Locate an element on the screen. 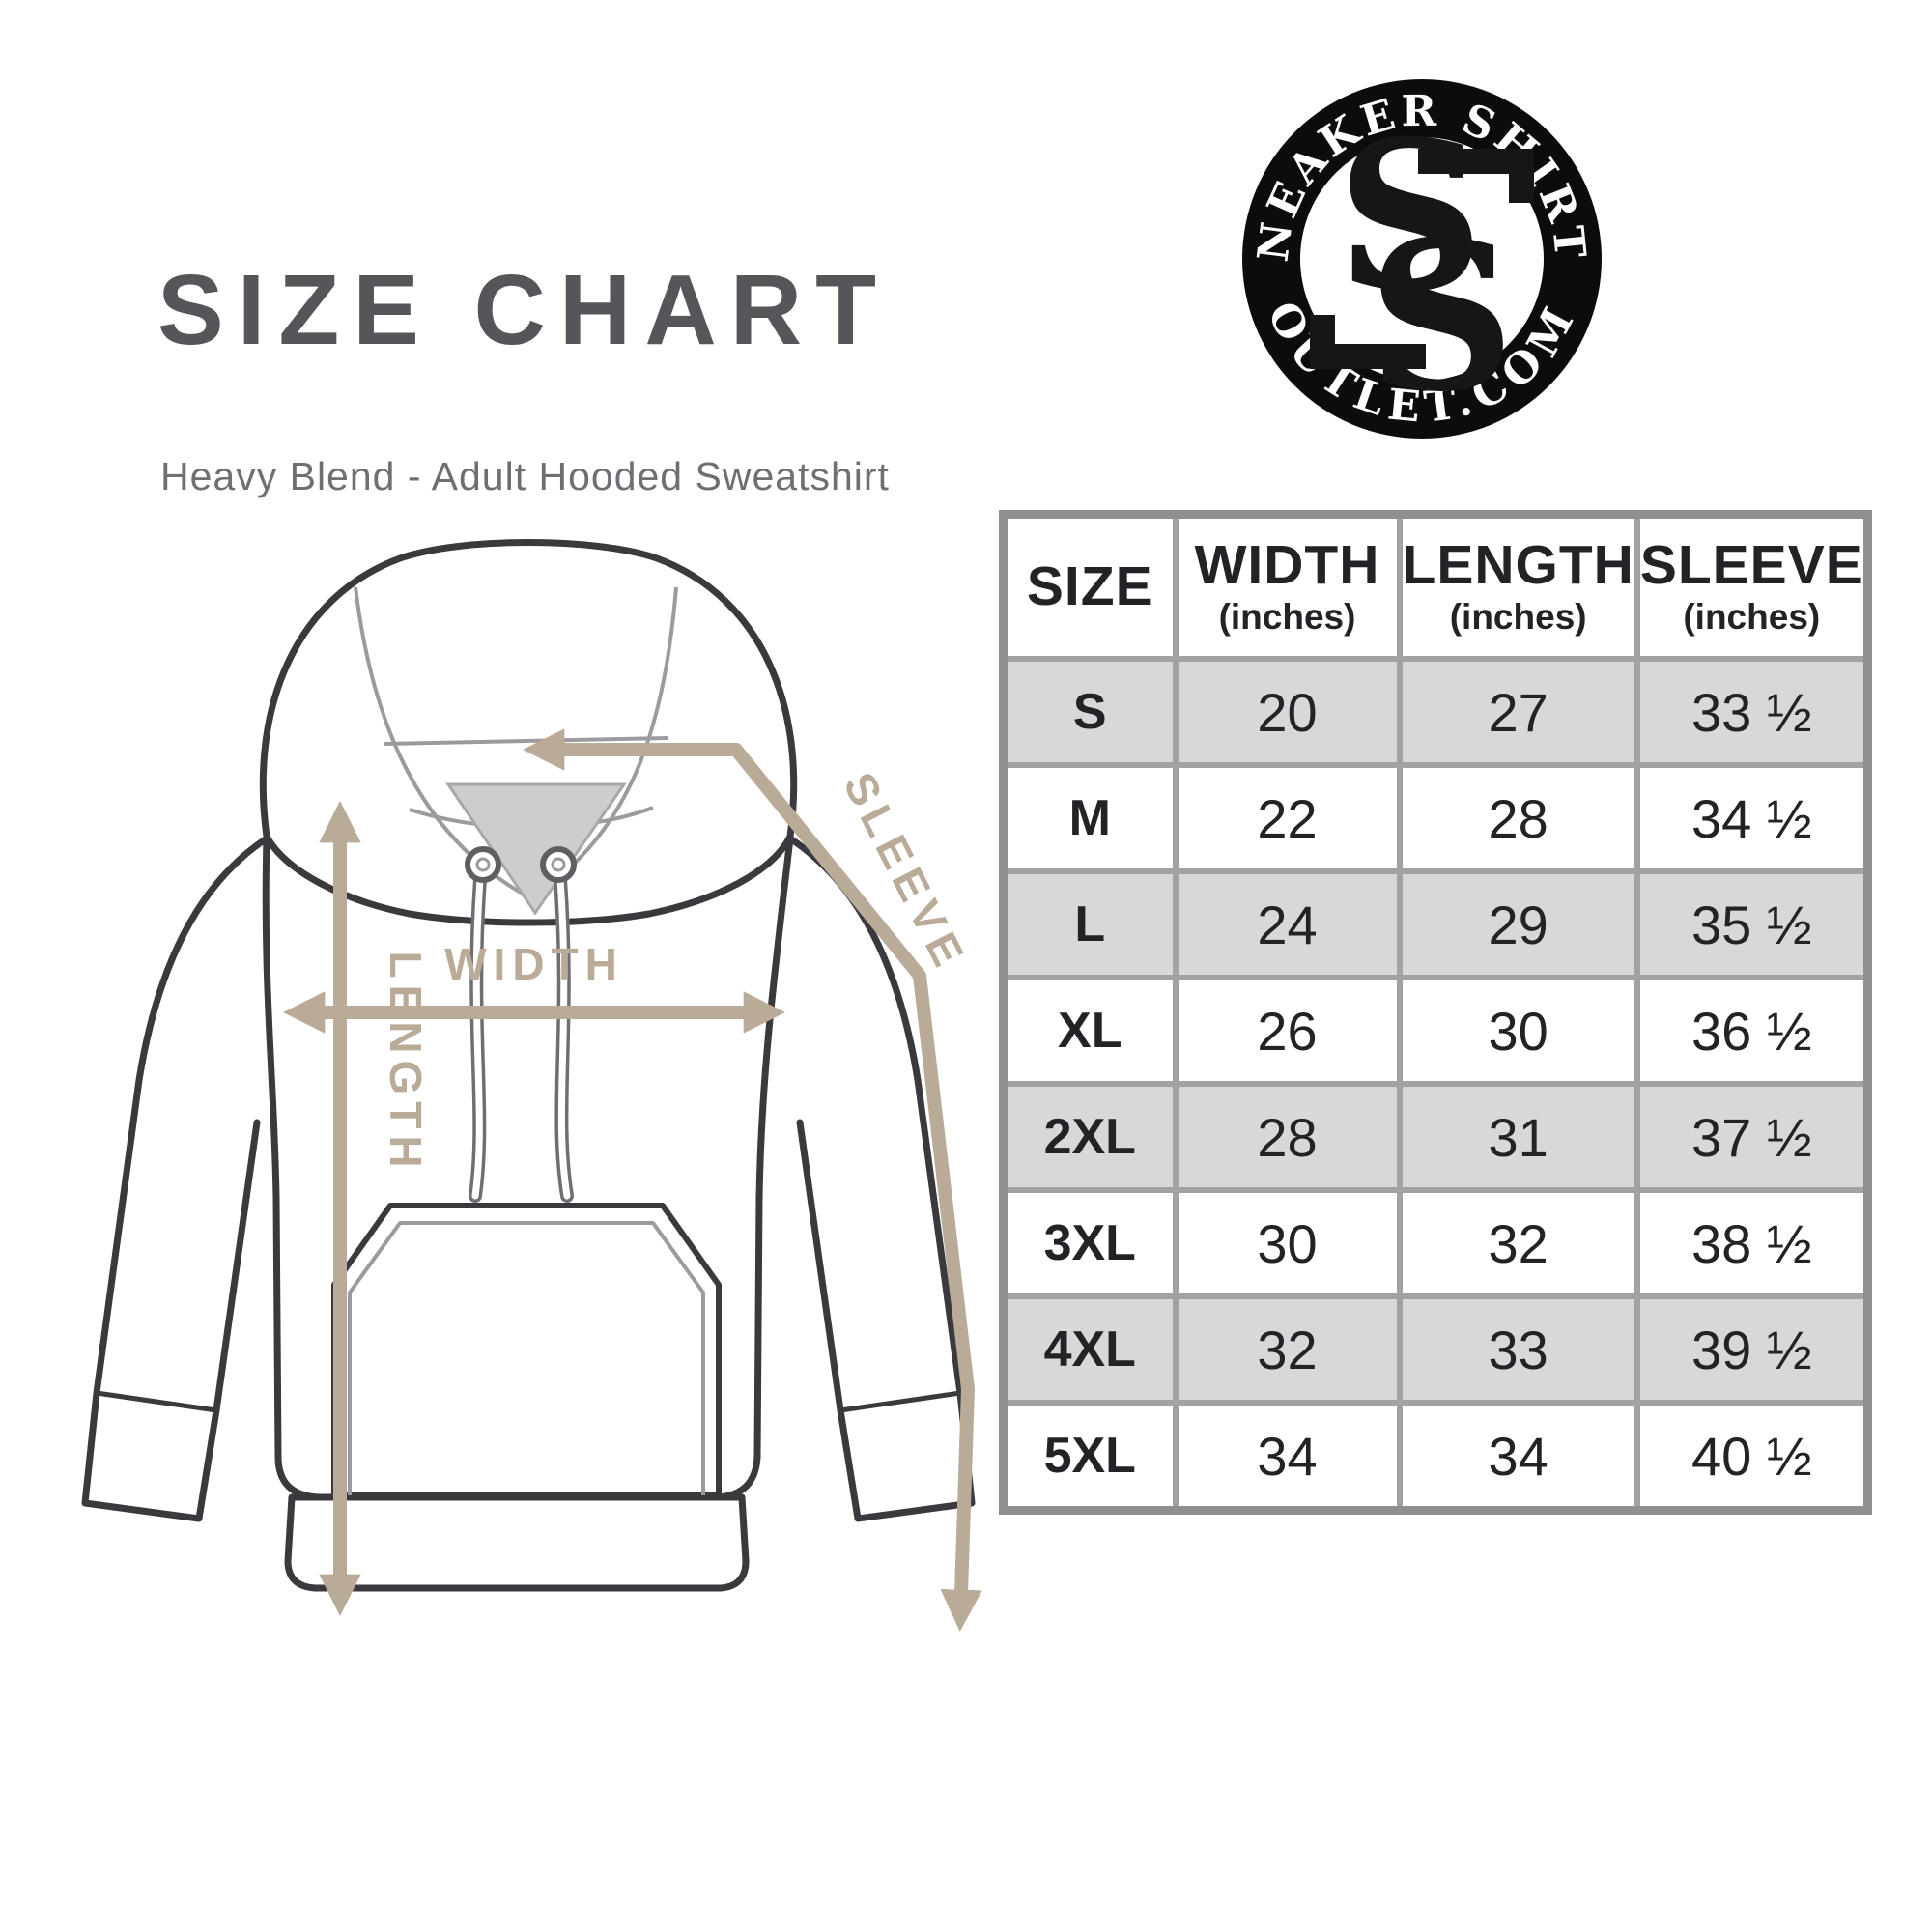 Image resolution: width=1932 pixels, height=1932 pixels. col-header-length-unit: (inches) is located at coordinates (1518, 616).